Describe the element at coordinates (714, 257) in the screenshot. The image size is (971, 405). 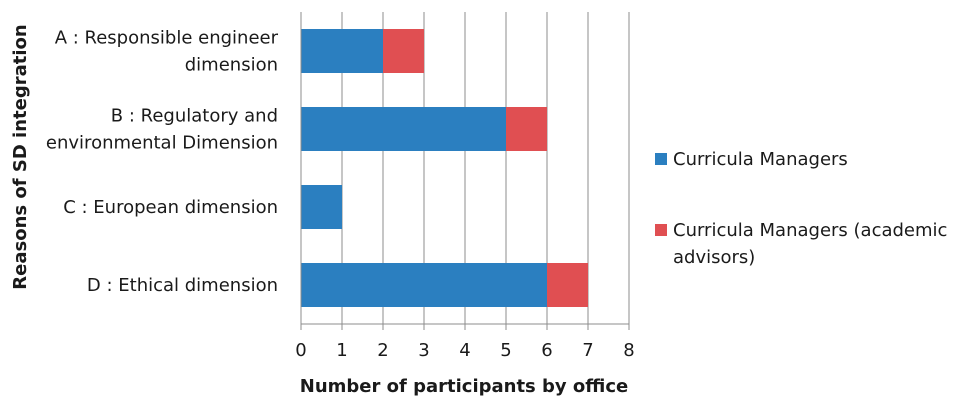
I see `legend-label-line: advisors)` at that location.